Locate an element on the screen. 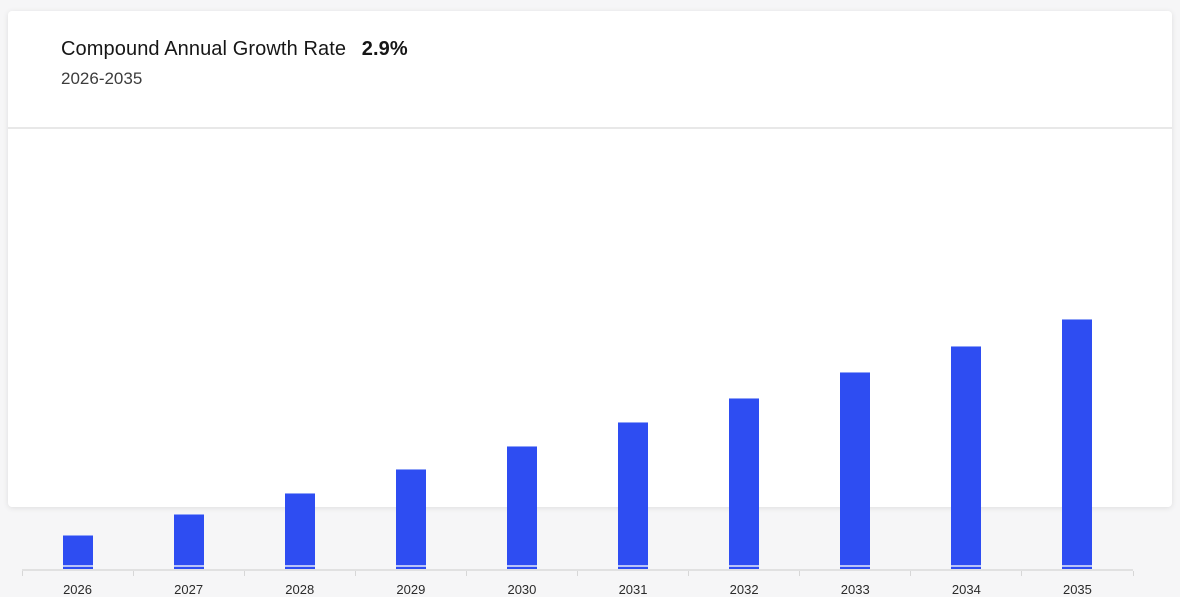  x-axis-label-2033: 2033 is located at coordinates (855, 589).